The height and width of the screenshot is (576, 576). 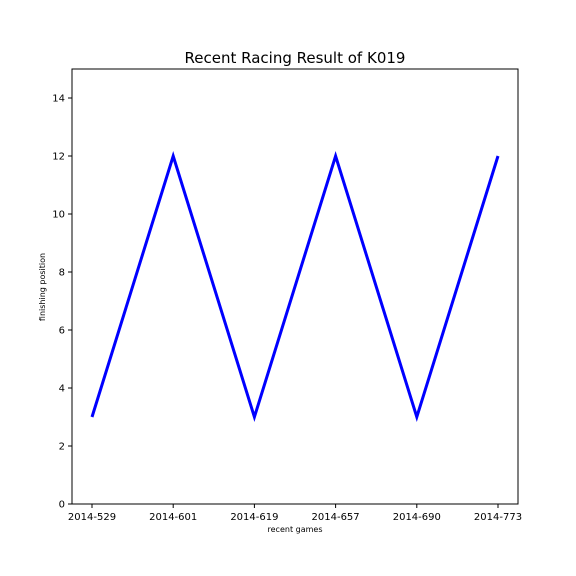 I want to click on y-tick-label: 2, so click(x=62, y=447).